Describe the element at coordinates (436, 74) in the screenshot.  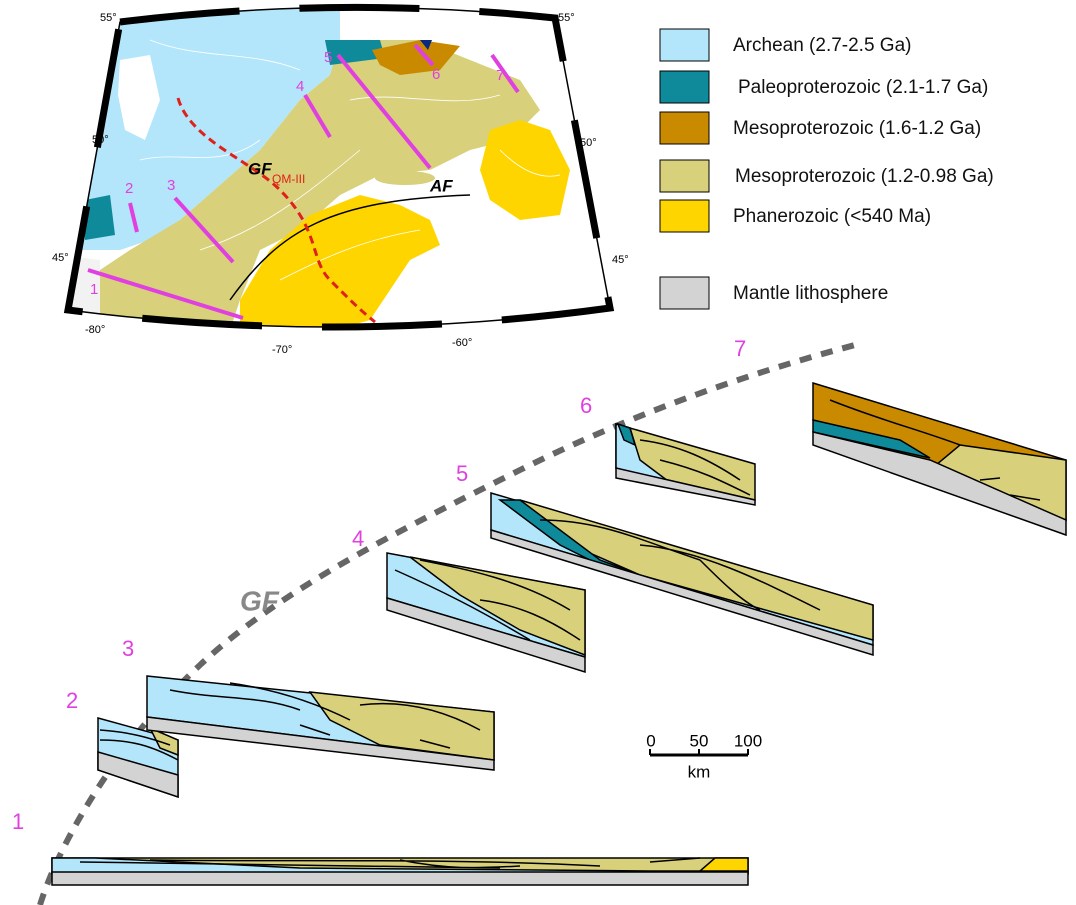
I see `profile-number: 6` at that location.